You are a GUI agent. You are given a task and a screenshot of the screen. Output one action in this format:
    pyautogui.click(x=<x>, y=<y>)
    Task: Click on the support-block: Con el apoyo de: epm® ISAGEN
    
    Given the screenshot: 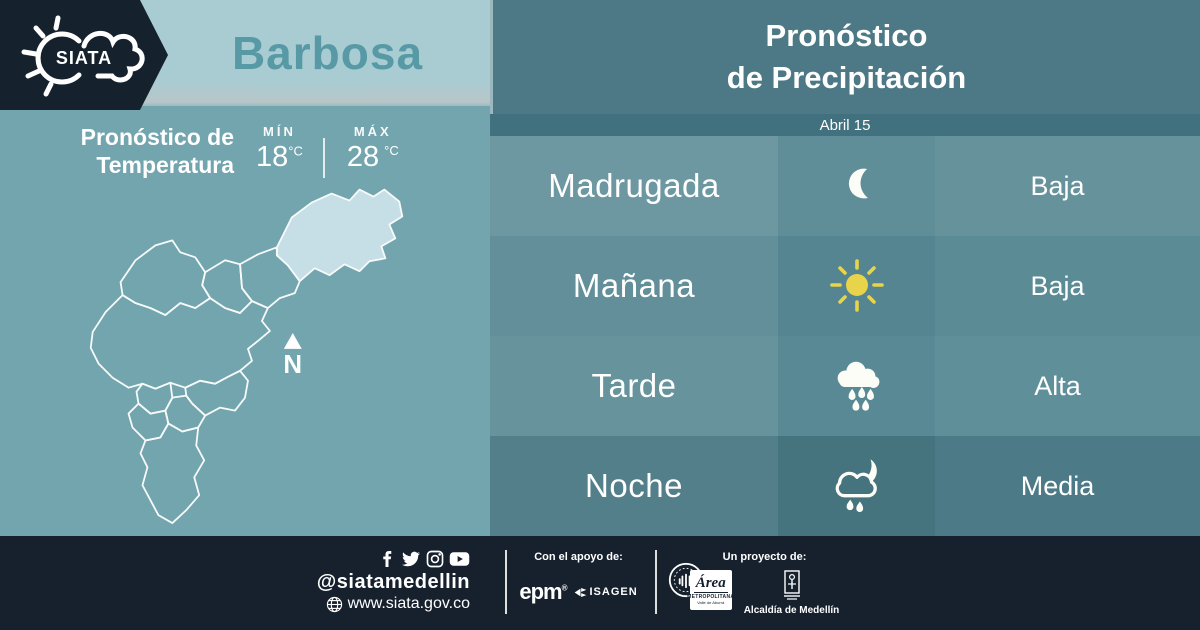 What is the action you would take?
    pyautogui.click(x=578, y=578)
    